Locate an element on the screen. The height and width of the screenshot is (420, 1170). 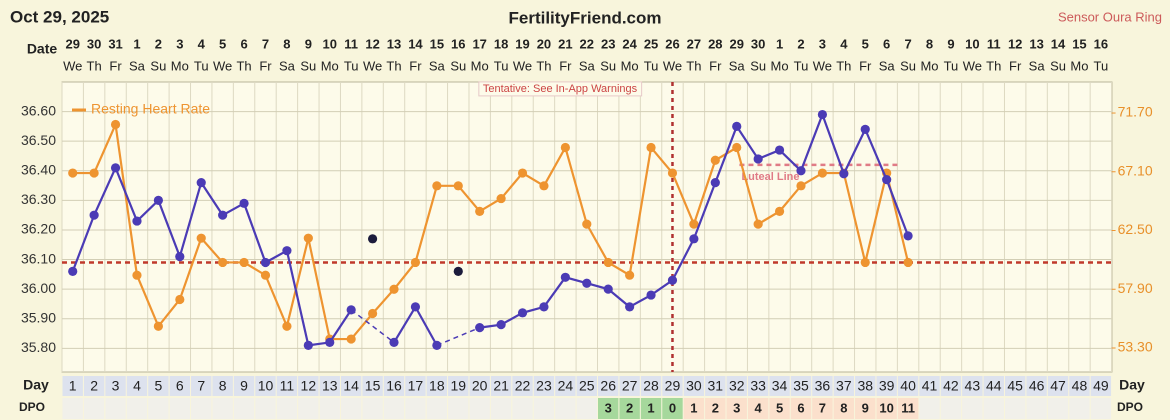
date-label: 2 is located at coordinates (158, 43).